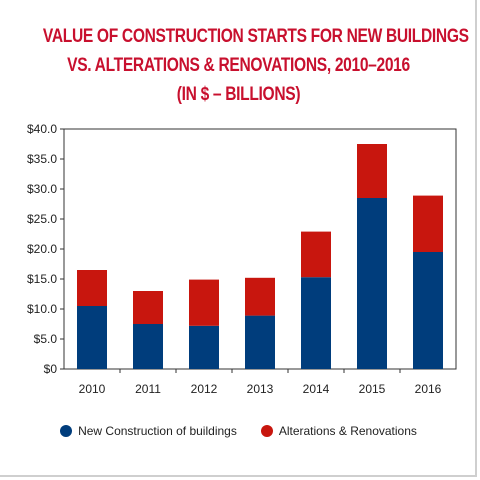 The width and height of the screenshot is (480, 480). I want to click on y-tick-label-2: $10.0, so click(42, 309).